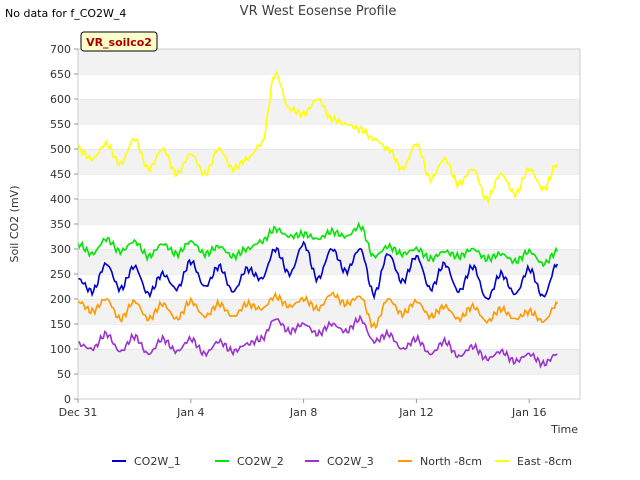 The height and width of the screenshot is (480, 640). I want to click on y-tick-label: 650, so click(60, 74).